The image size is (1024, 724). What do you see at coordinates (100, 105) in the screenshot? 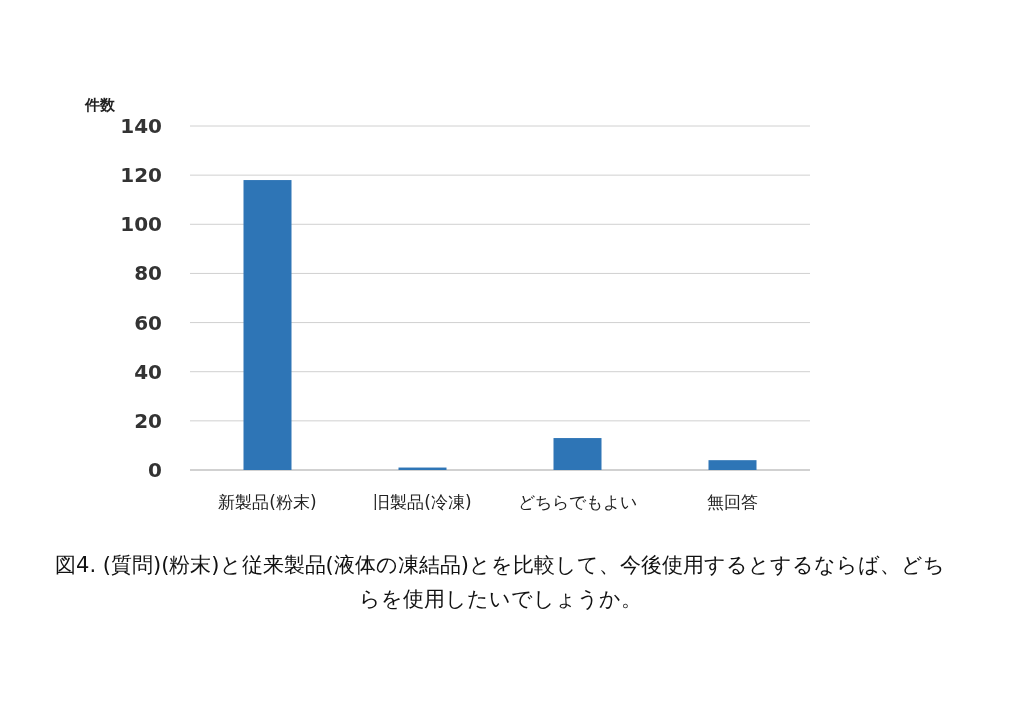
I see `y-axis-title: 件数` at bounding box center [100, 105].